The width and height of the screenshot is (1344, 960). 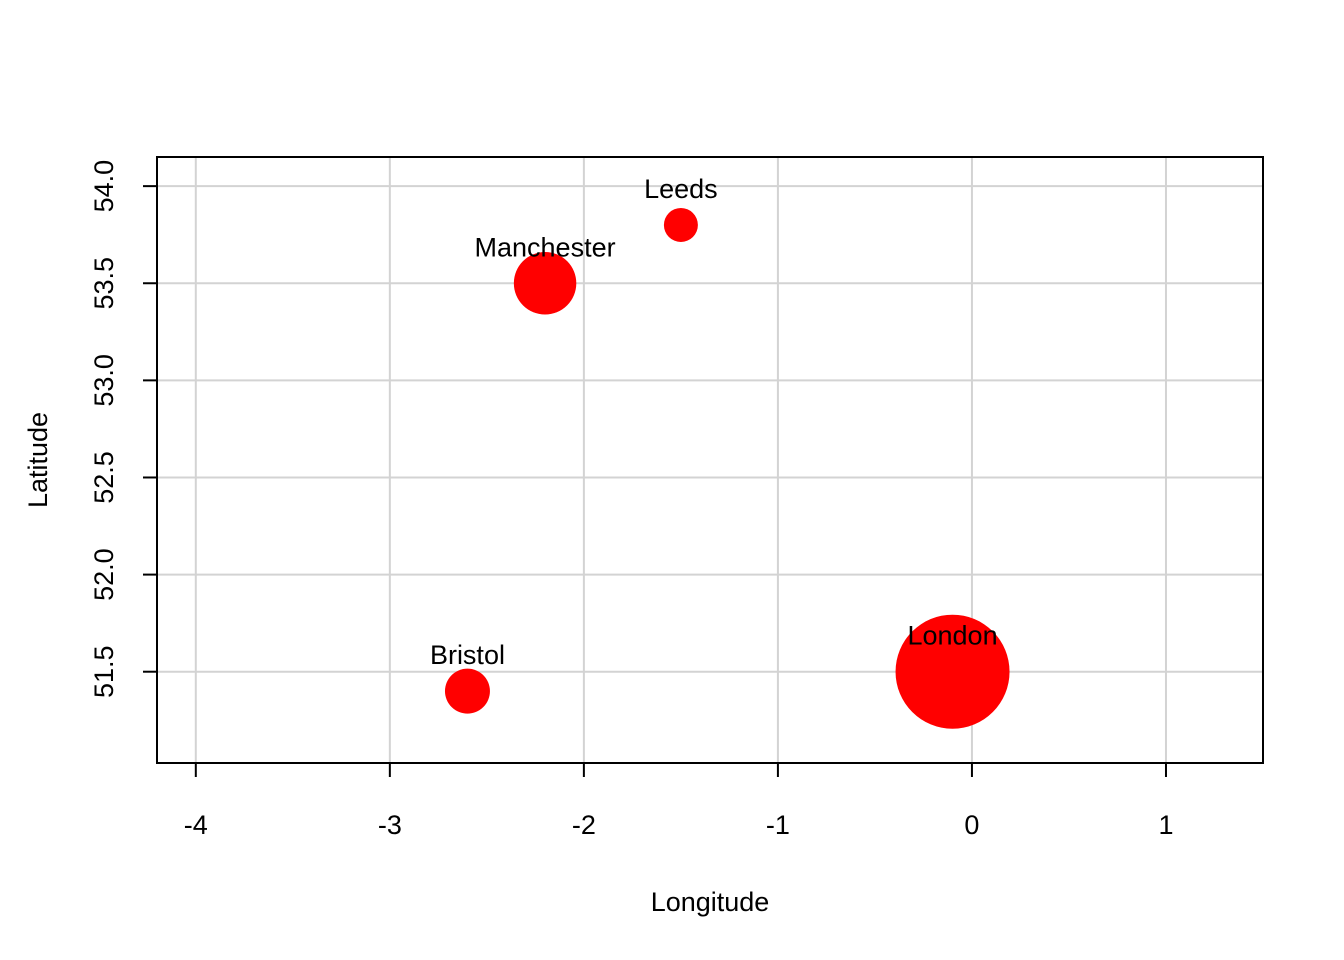 What do you see at coordinates (104, 671) in the screenshot?
I see `y-tick-label: 51.5` at bounding box center [104, 671].